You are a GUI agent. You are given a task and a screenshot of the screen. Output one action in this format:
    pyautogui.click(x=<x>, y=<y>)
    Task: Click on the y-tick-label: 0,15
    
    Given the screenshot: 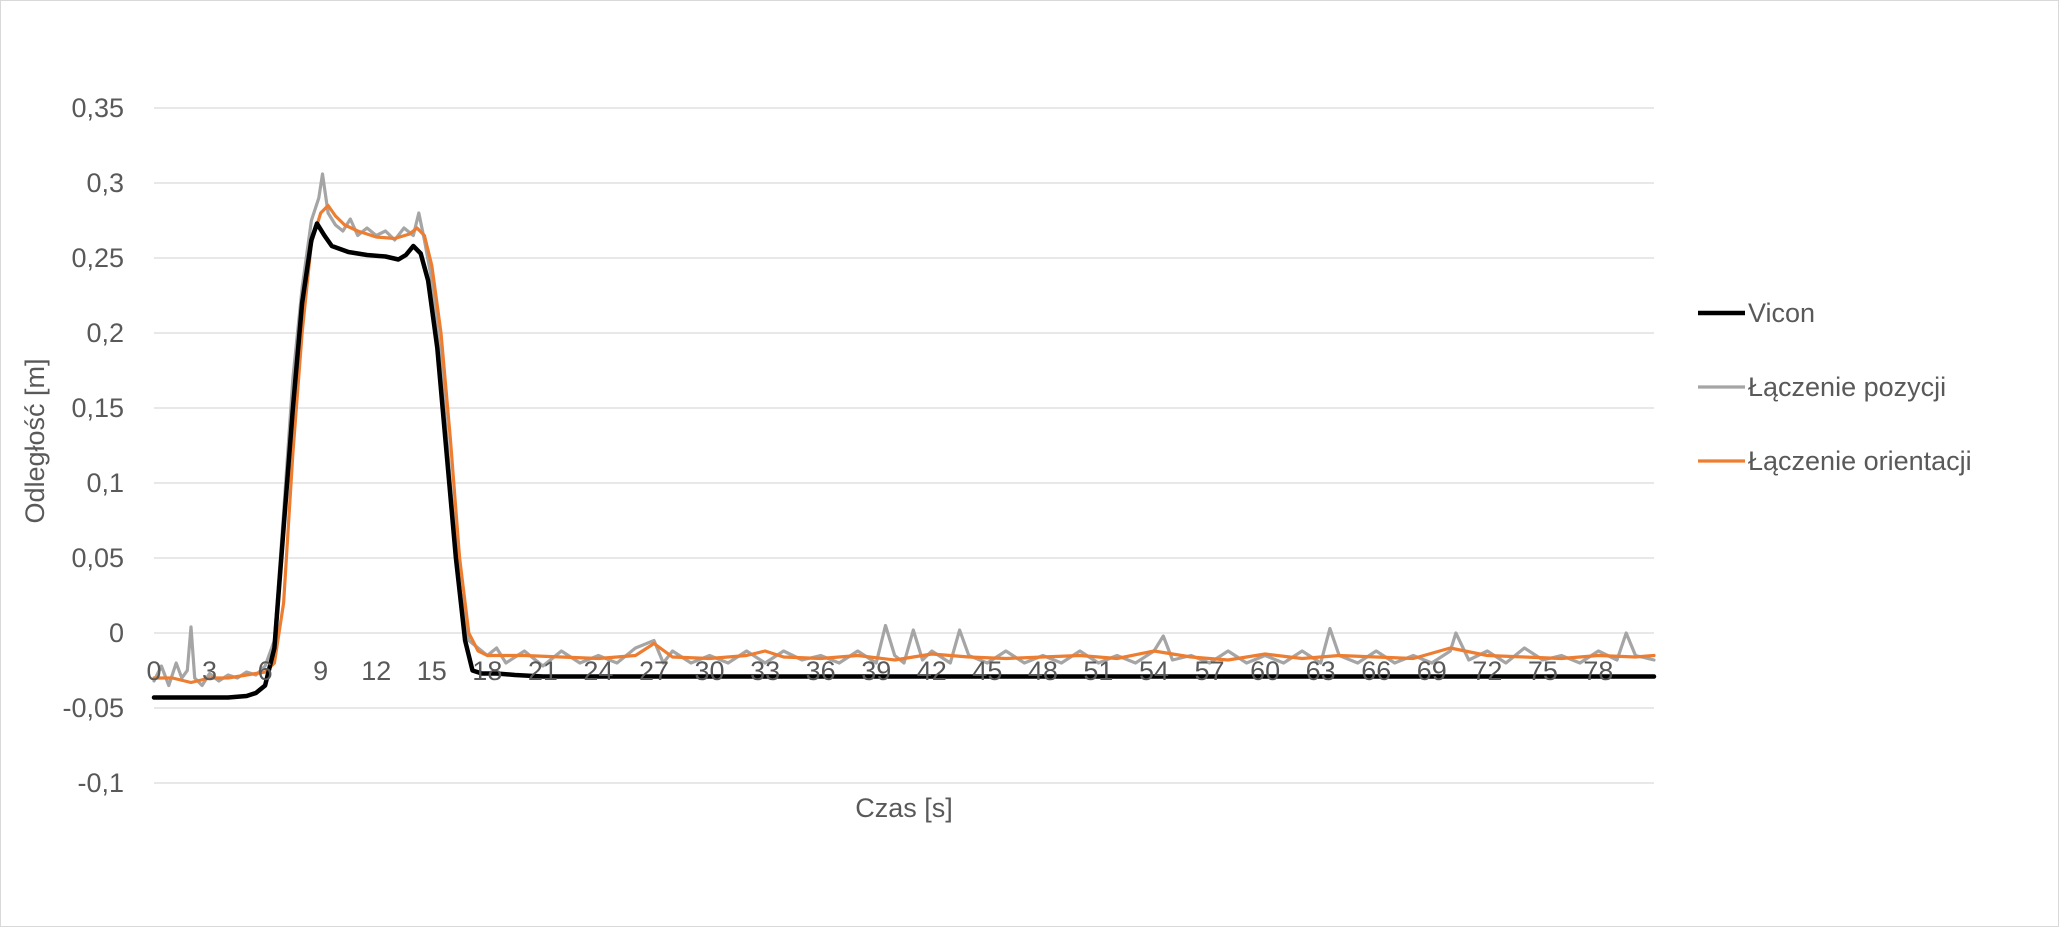 What is the action you would take?
    pyautogui.click(x=97, y=408)
    